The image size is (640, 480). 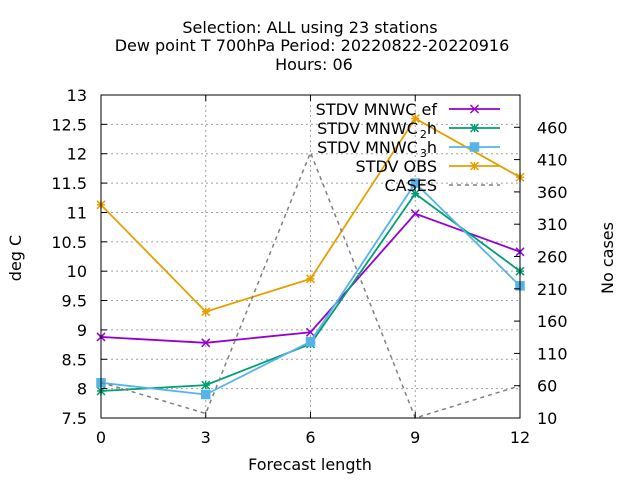 What do you see at coordinates (547, 418) in the screenshot?
I see `y2-tick-label: 10` at bounding box center [547, 418].